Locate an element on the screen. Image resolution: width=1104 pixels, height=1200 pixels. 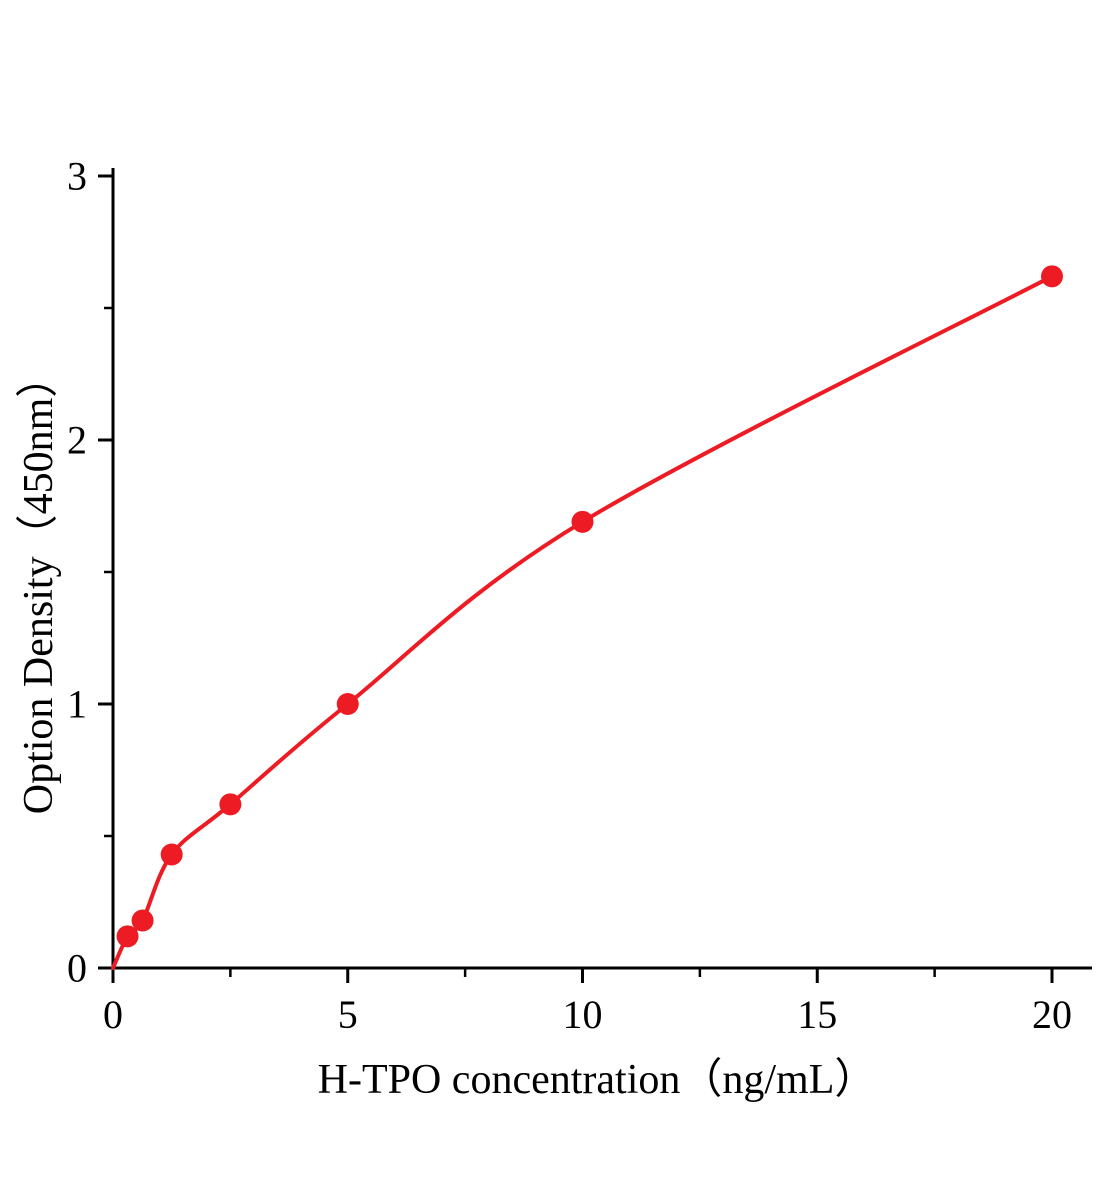
y-tick-label: 0 is located at coordinates (77, 968).